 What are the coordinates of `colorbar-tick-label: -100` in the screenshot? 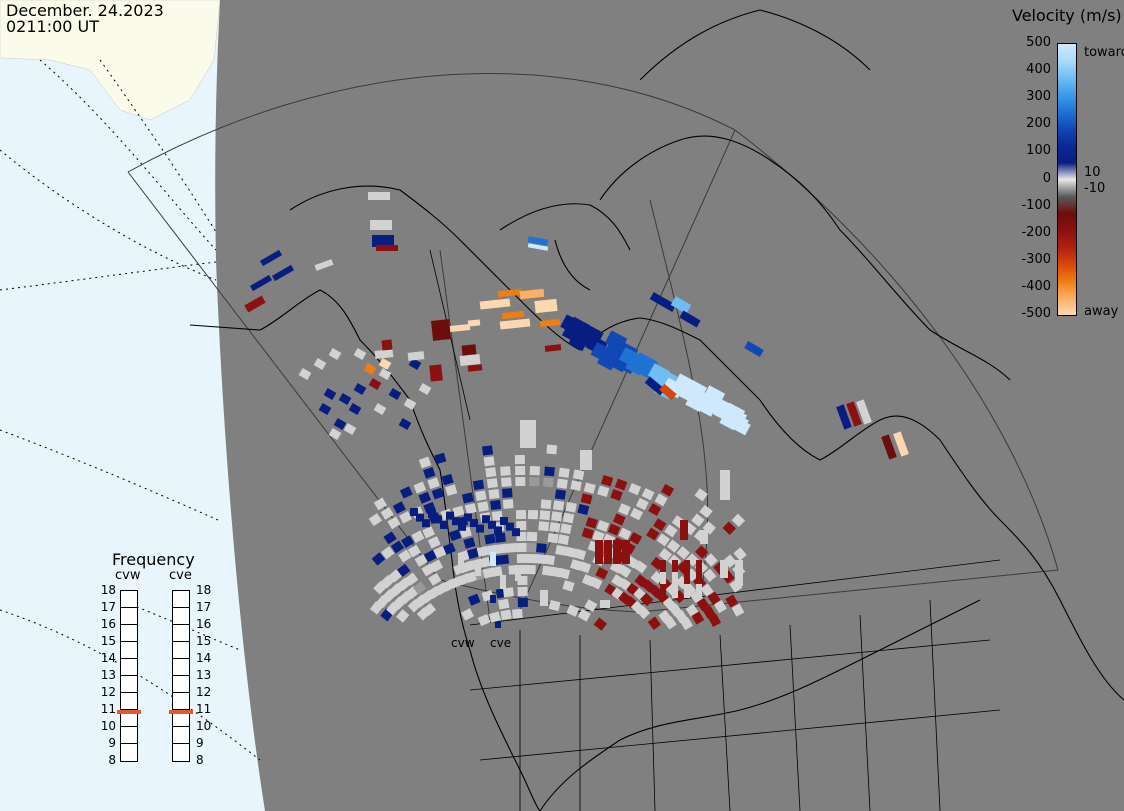 It's located at (1036, 205).